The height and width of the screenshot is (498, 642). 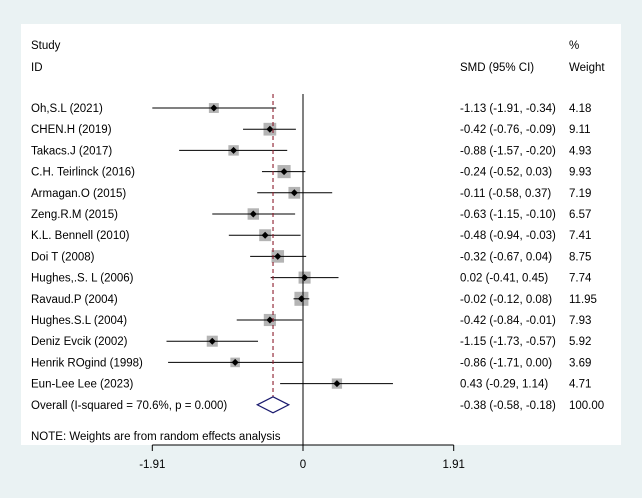 I want to click on study-name: Ravaud.P (2004), so click(x=74, y=300).